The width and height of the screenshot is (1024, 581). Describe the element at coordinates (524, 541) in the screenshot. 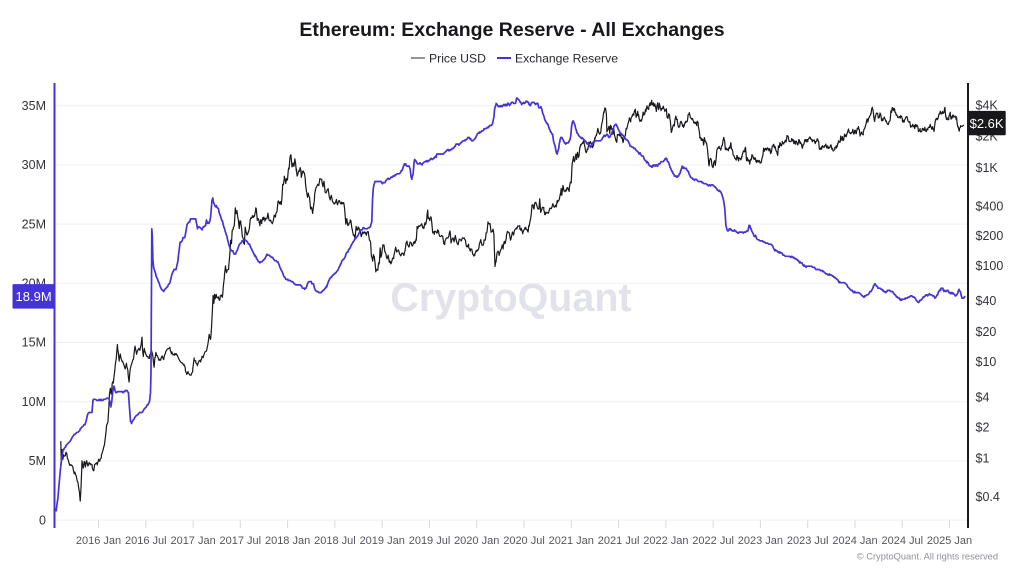

I see `svg-text: 2020 Jul` at that location.